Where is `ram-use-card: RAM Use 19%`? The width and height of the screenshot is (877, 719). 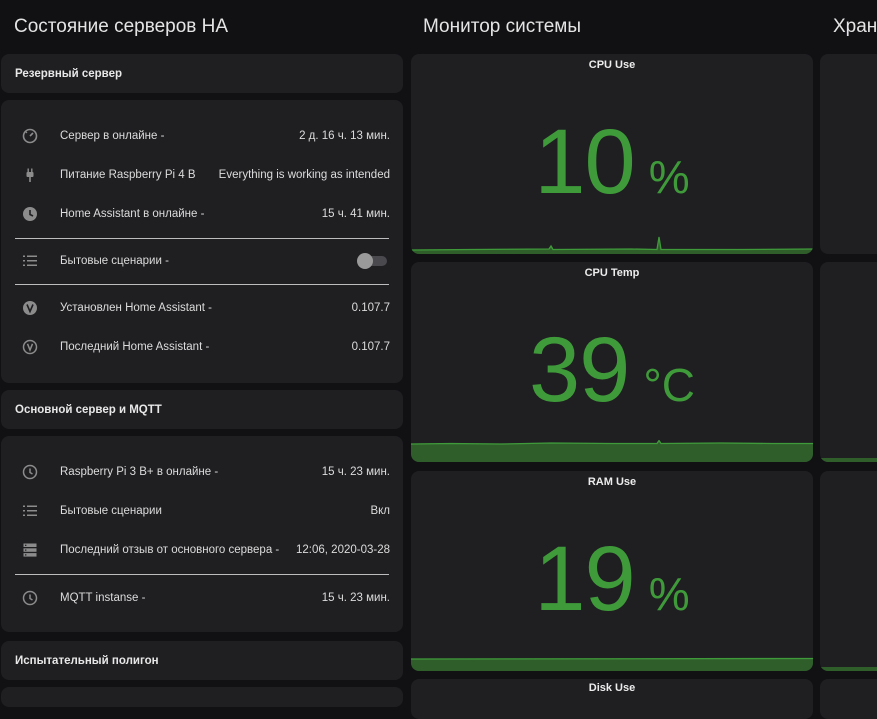 ram-use-card: RAM Use 19% is located at coordinates (612, 571).